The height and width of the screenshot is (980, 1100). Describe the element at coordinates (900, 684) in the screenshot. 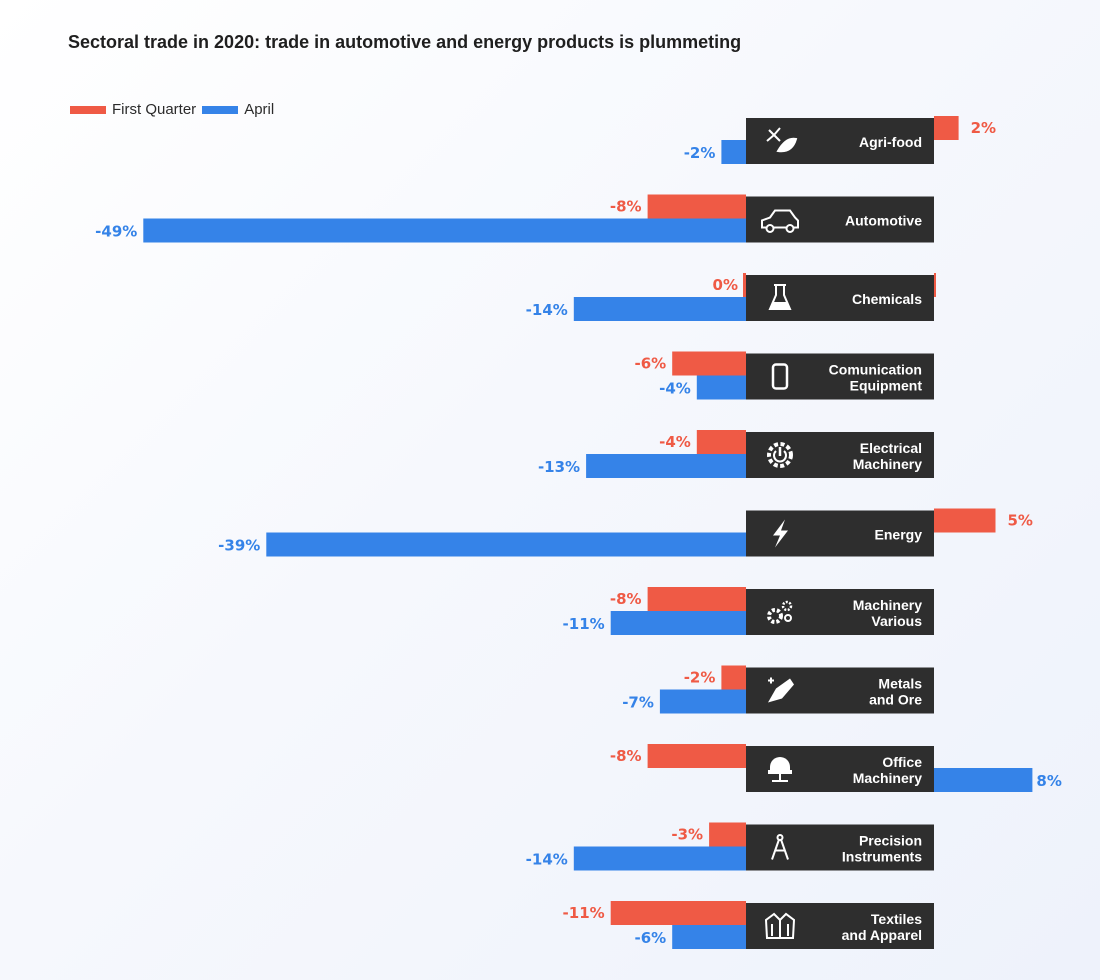

I see `category-label-line: Metals` at that location.